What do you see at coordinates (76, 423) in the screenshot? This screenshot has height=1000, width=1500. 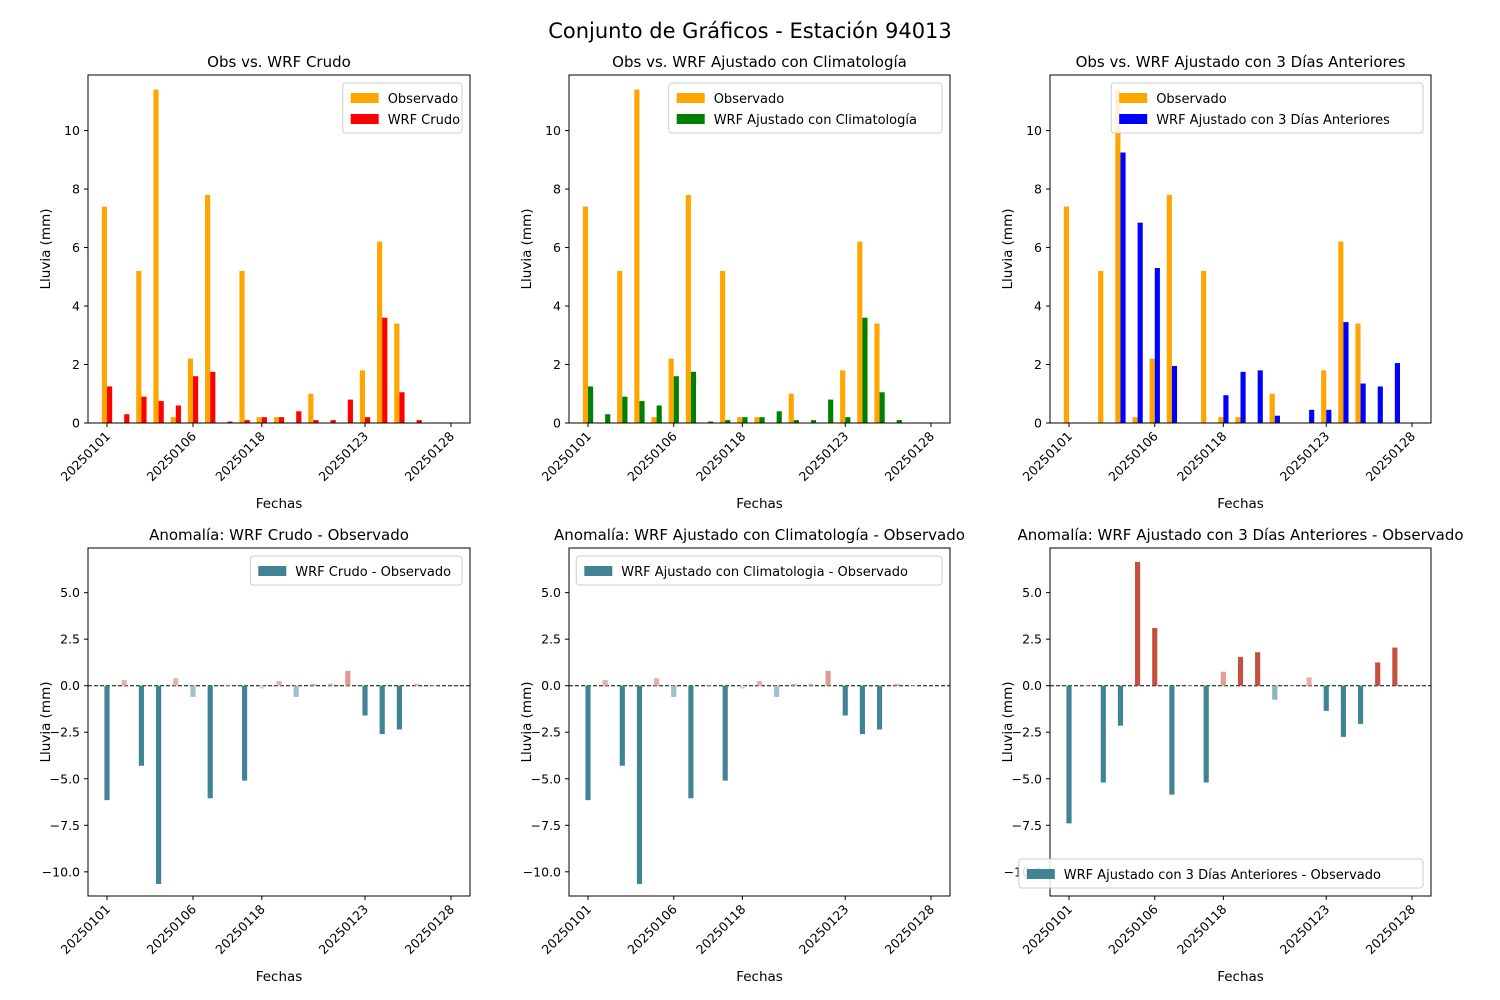 I see `y-tick-label: 0` at bounding box center [76, 423].